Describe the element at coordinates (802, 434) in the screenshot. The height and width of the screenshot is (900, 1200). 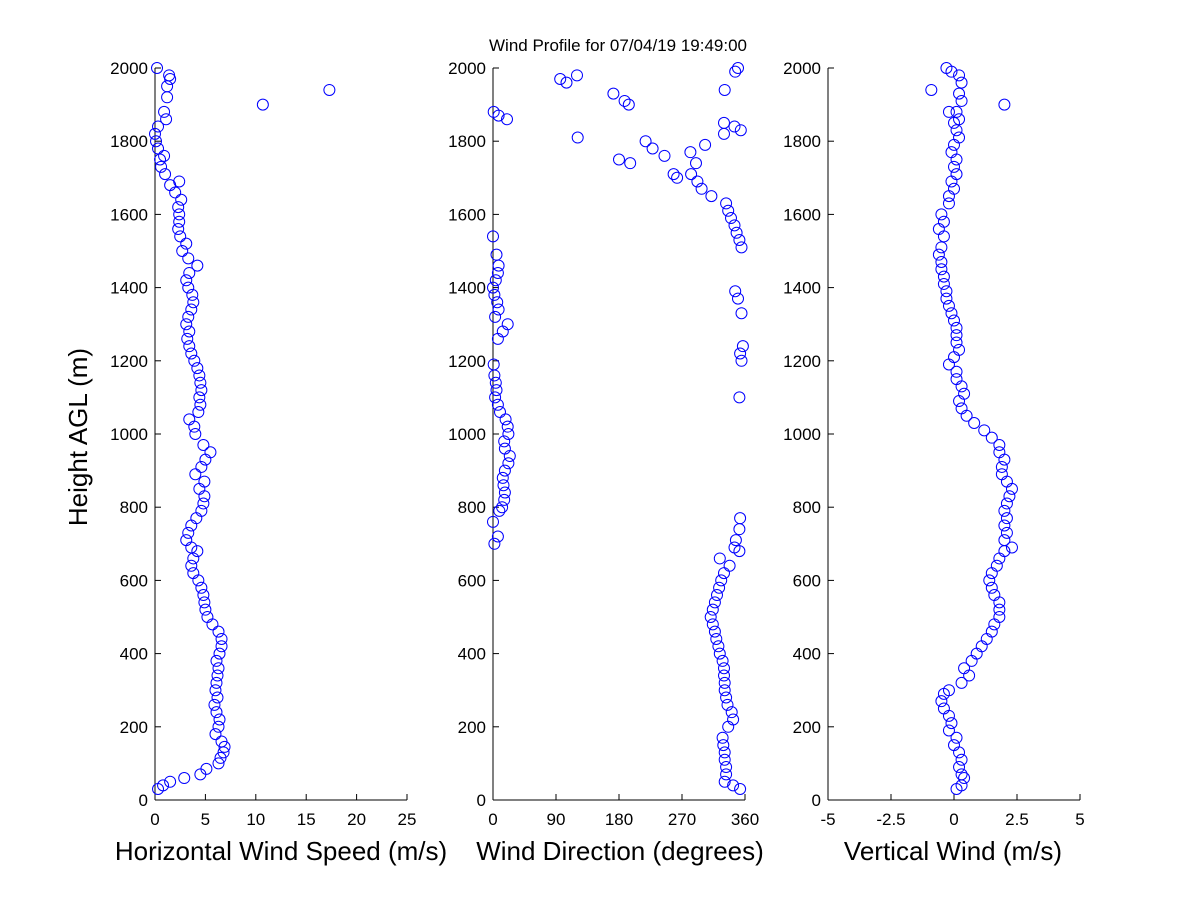
I see `y-tick-label: 1000` at that location.